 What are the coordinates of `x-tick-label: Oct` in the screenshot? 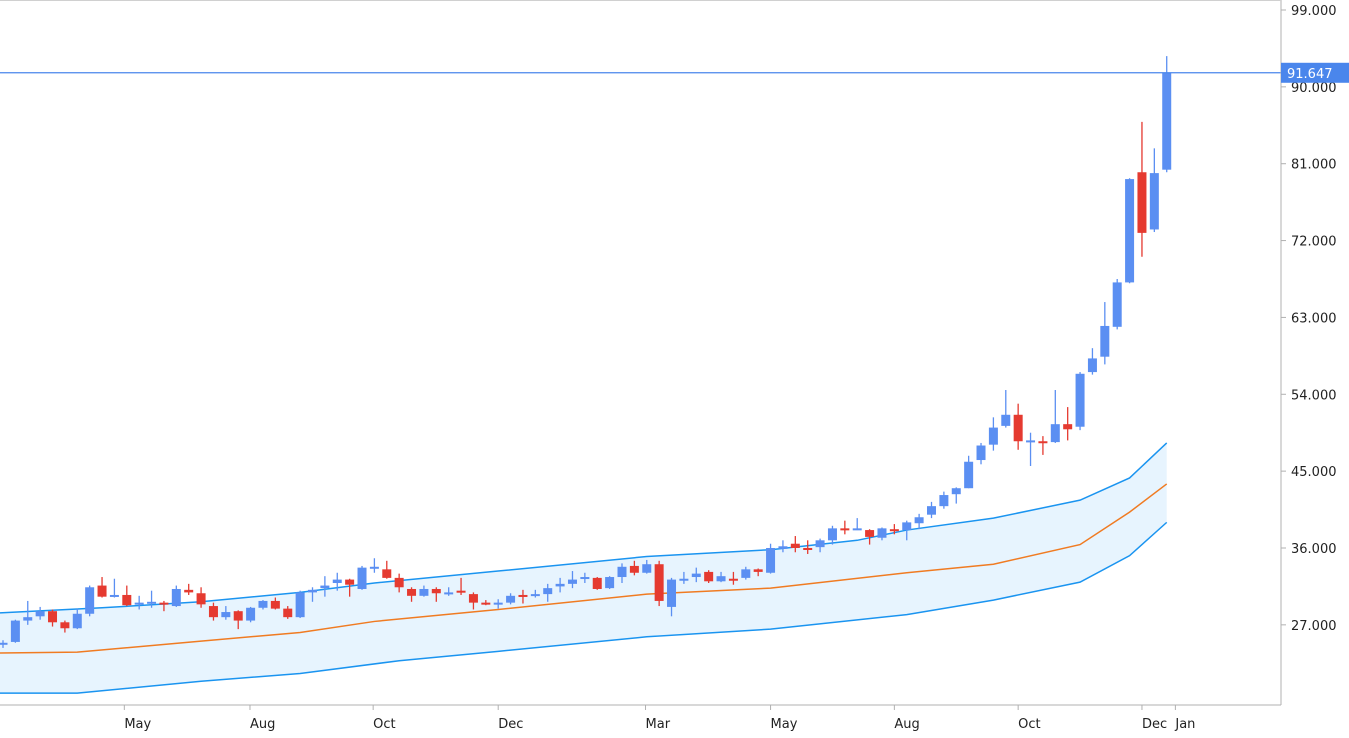 It's located at (384, 724).